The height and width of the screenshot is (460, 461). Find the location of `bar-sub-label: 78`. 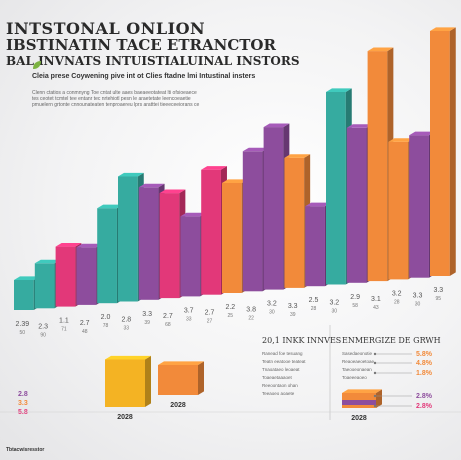

bar-sub-label: 78 is located at coordinates (106, 326).